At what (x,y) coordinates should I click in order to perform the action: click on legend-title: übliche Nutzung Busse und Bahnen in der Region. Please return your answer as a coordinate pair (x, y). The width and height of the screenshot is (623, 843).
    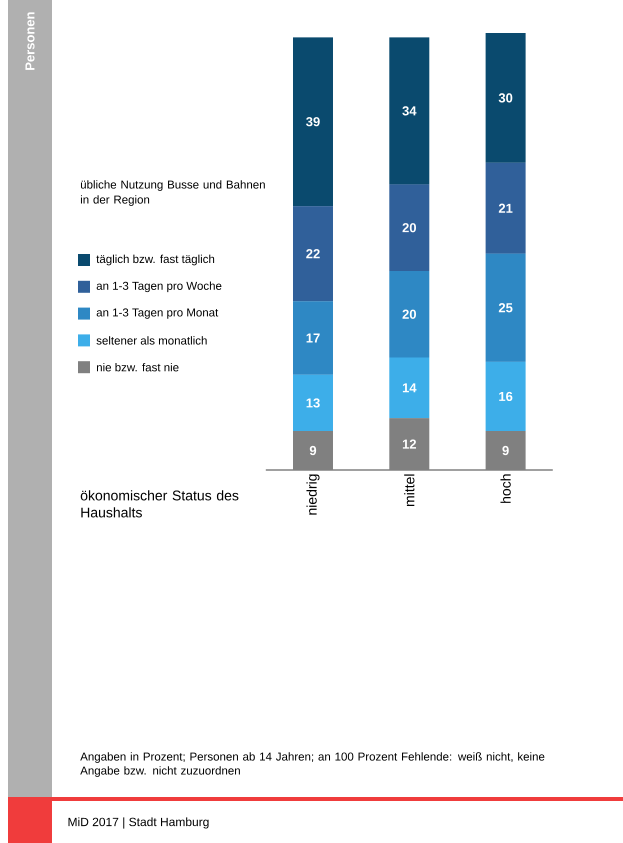
    Looking at the image, I should click on (172, 193).